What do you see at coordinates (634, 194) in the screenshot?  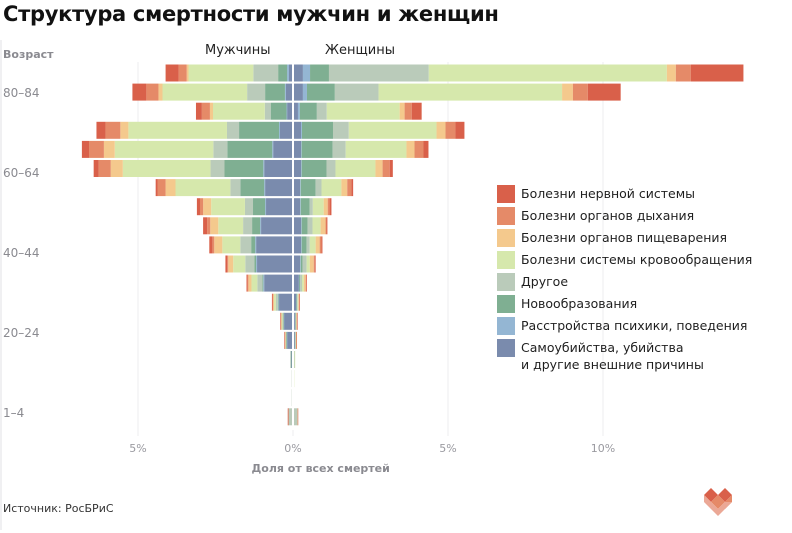 I see `legend-item-nervous: Болезни нервной системы` at bounding box center [634, 194].